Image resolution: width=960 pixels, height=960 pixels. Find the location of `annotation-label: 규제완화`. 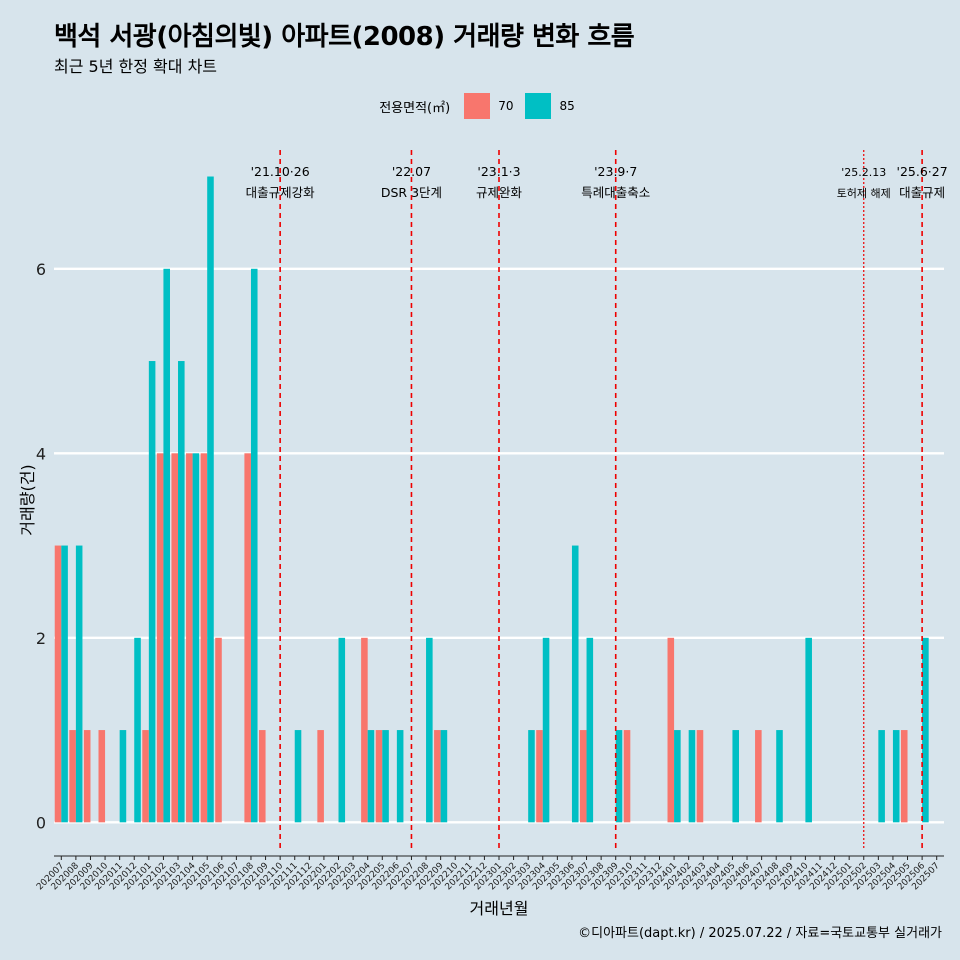

annotation-label: 규제완화 is located at coordinates (499, 192).